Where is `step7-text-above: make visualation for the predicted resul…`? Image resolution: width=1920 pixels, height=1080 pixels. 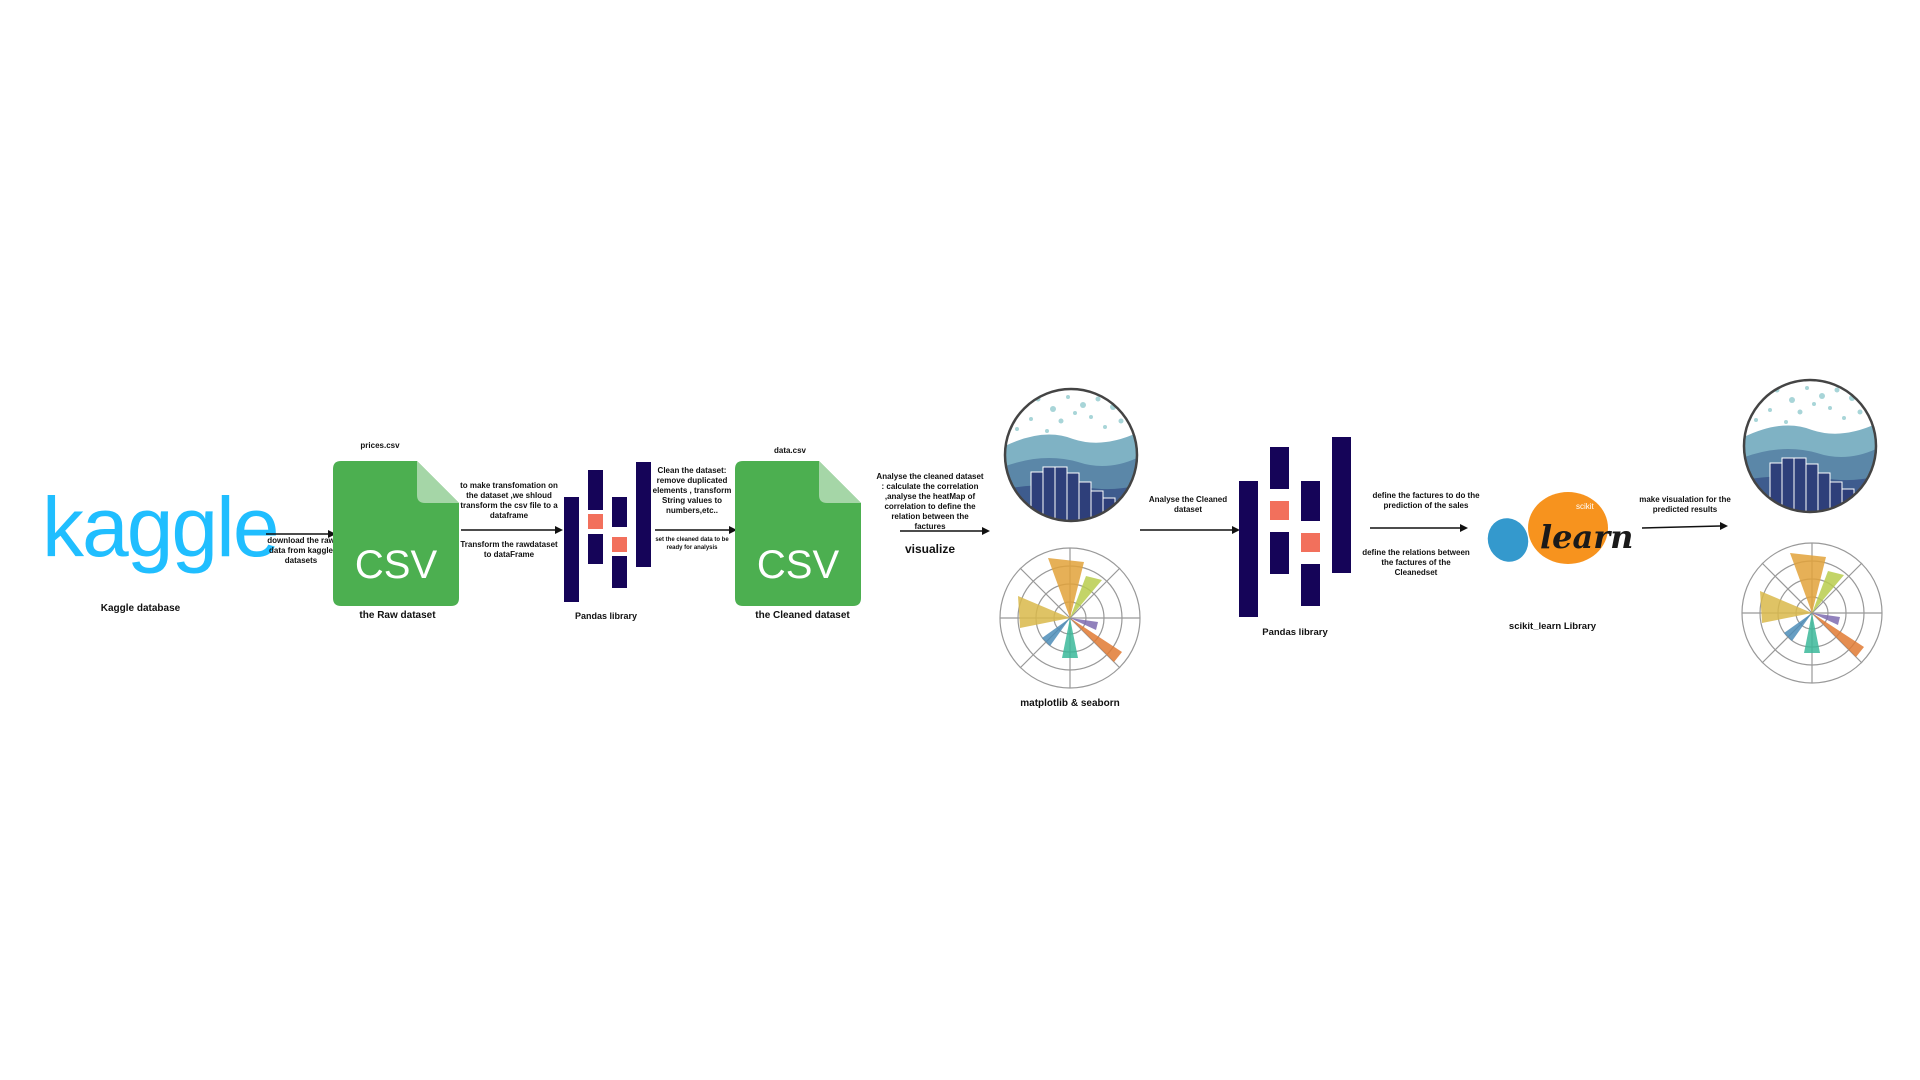
step7-text-above: make visualation for the predicted resul… is located at coordinates (1685, 504).